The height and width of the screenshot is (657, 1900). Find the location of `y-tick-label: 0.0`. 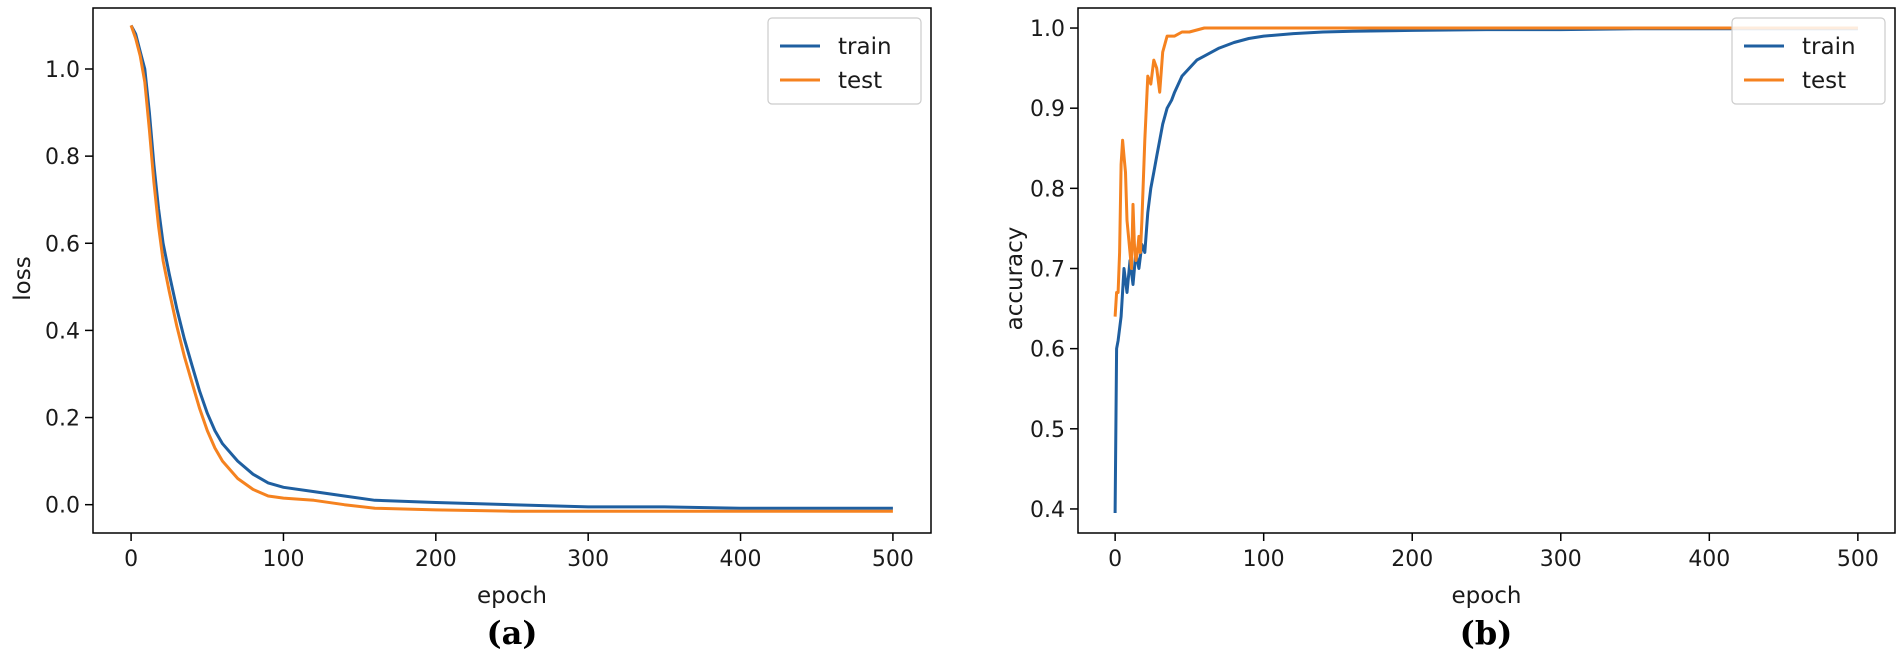

y-tick-label: 0.0 is located at coordinates (62, 506).